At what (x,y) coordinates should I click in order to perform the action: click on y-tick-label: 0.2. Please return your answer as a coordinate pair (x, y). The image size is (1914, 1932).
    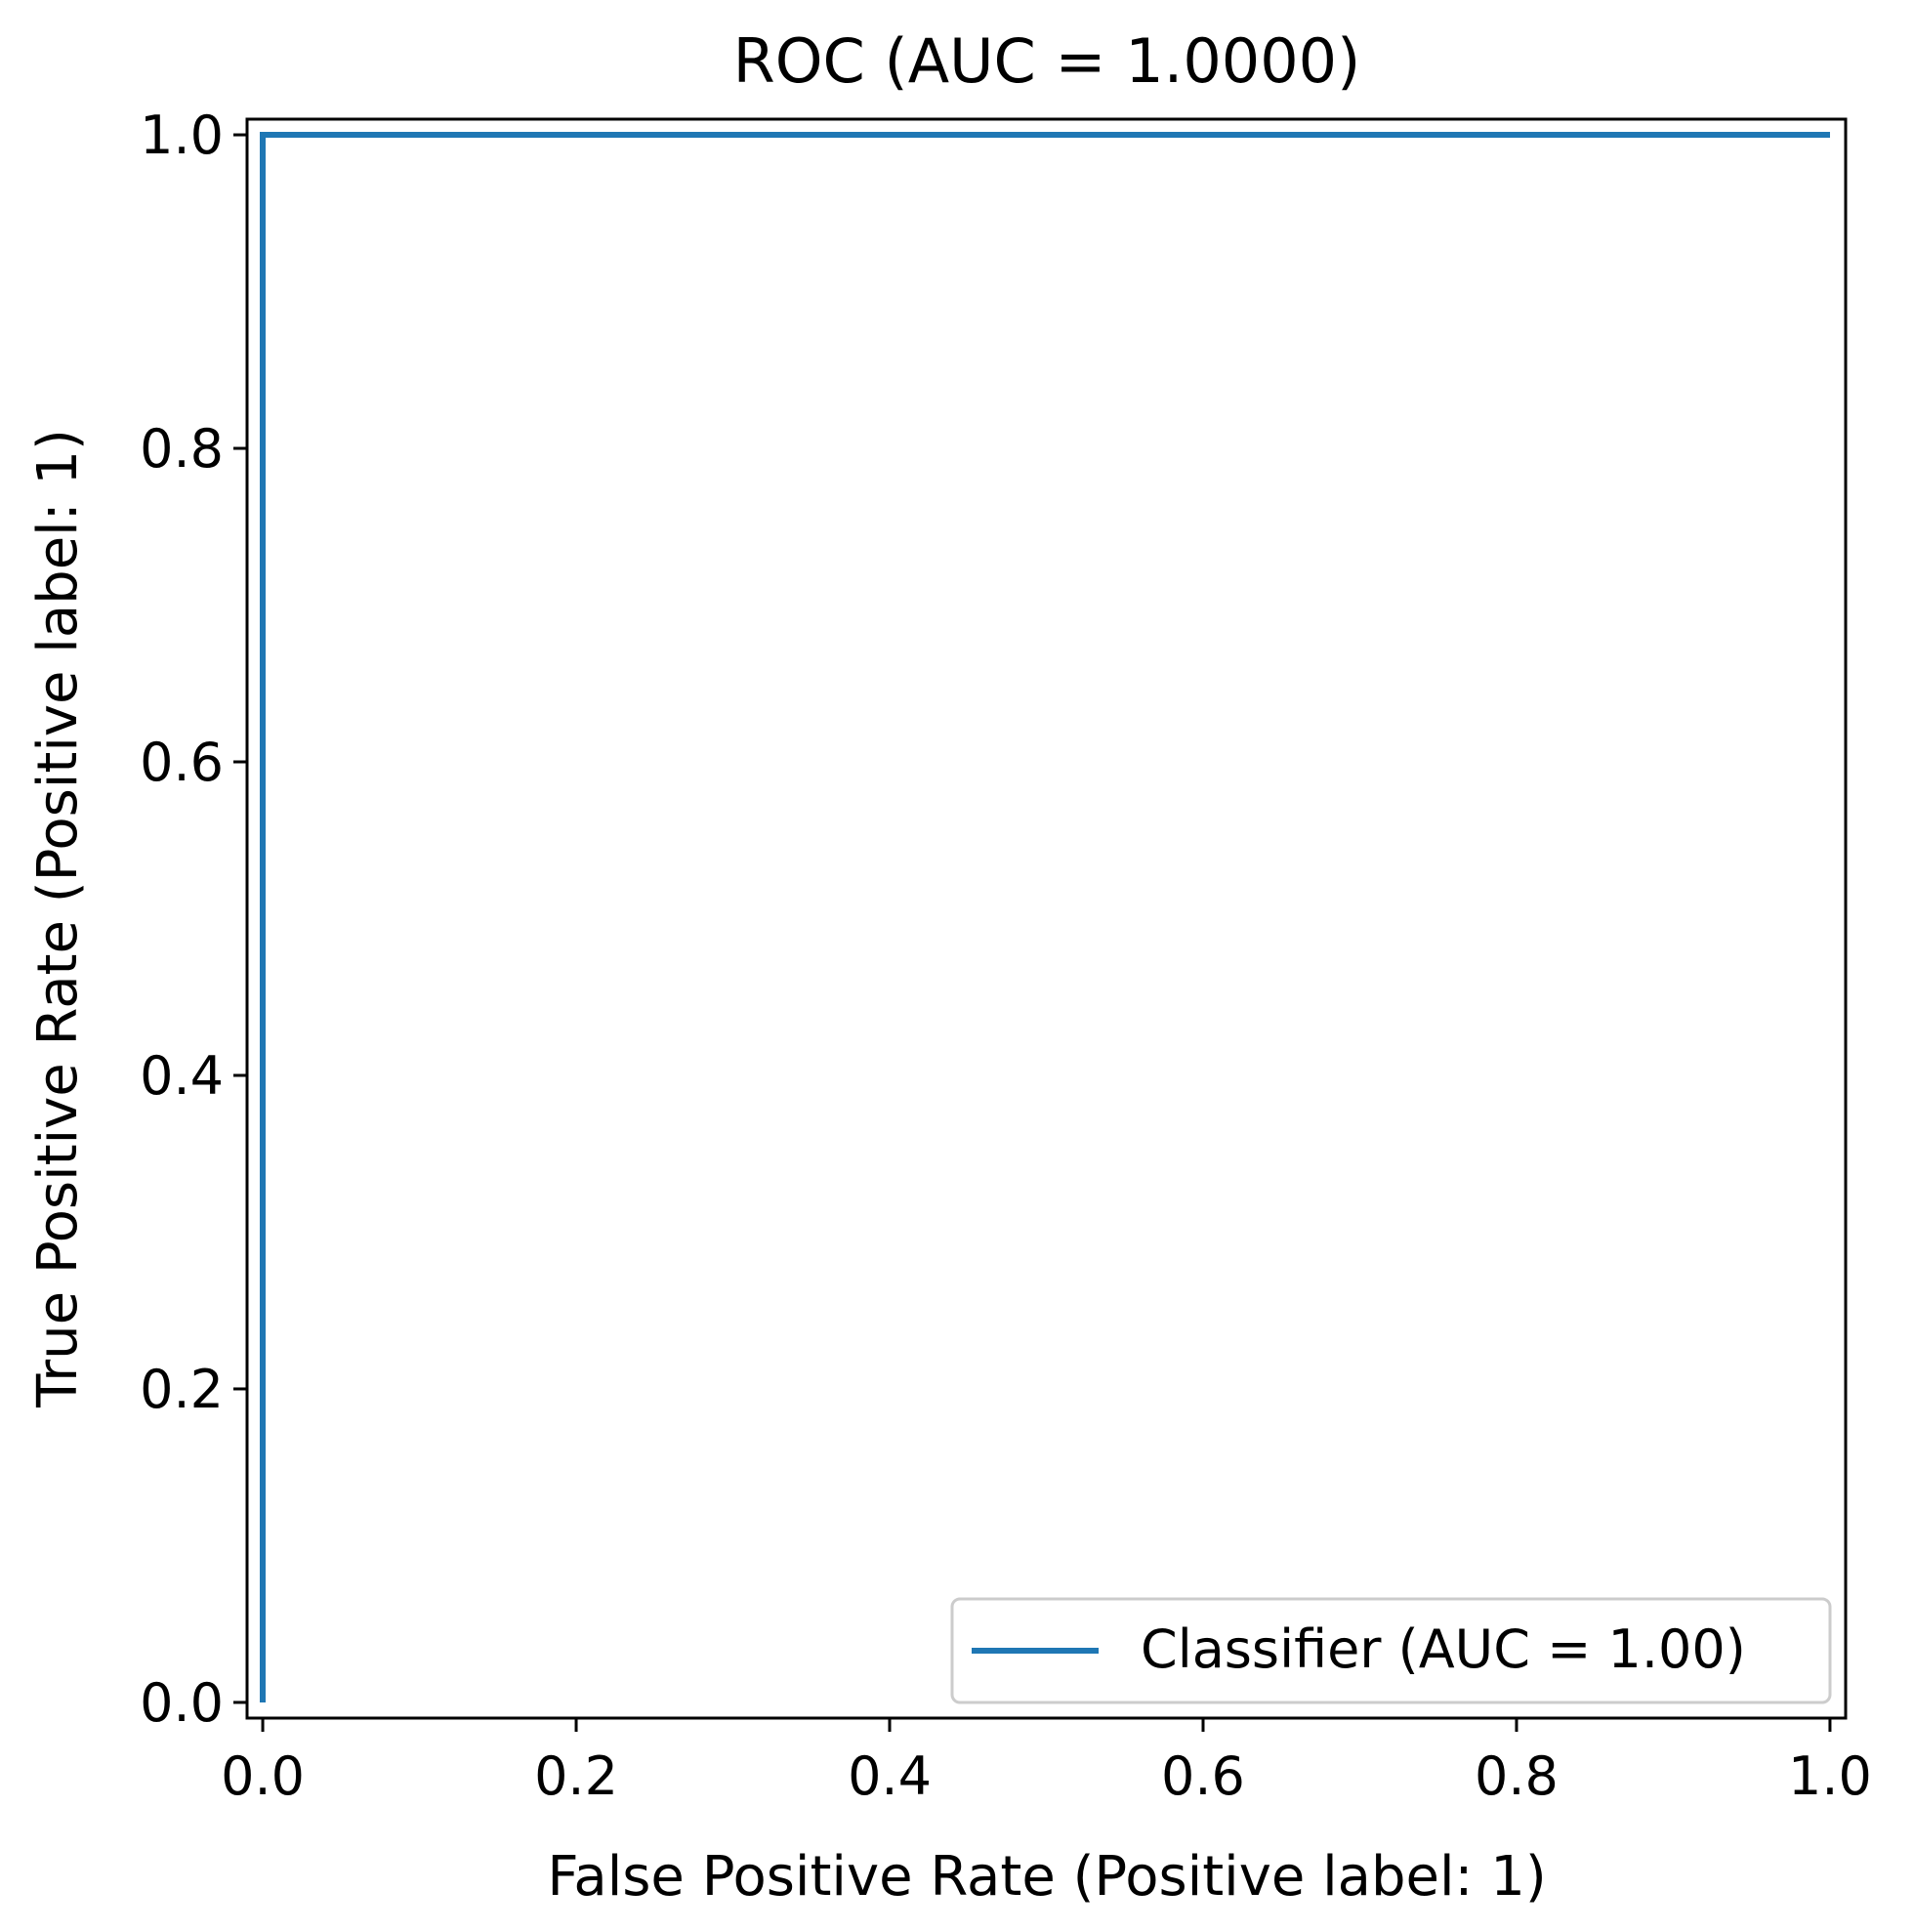
    Looking at the image, I should click on (182, 1389).